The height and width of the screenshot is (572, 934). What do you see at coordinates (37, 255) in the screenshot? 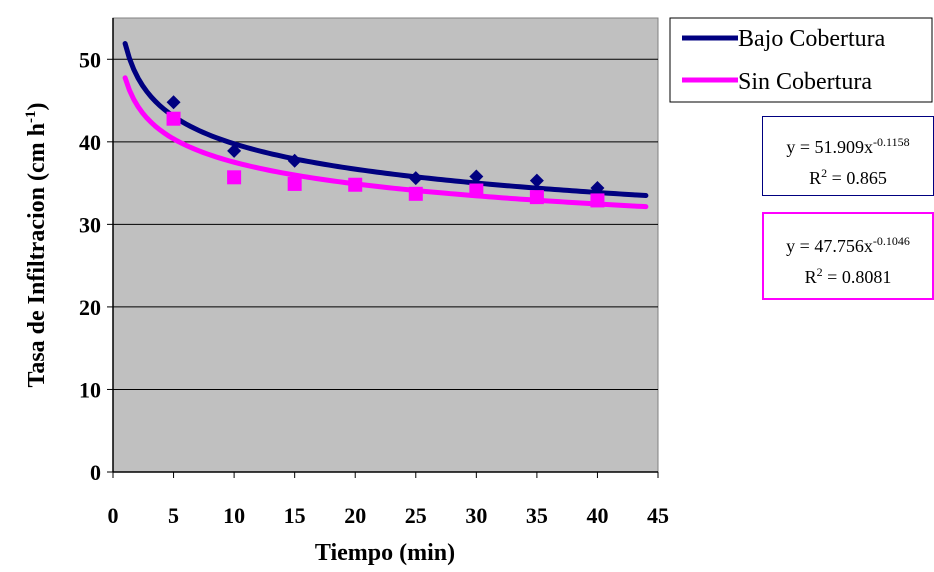
I see `y-axis-title-main: Tasa de Infiltracion (cm h` at bounding box center [37, 255].